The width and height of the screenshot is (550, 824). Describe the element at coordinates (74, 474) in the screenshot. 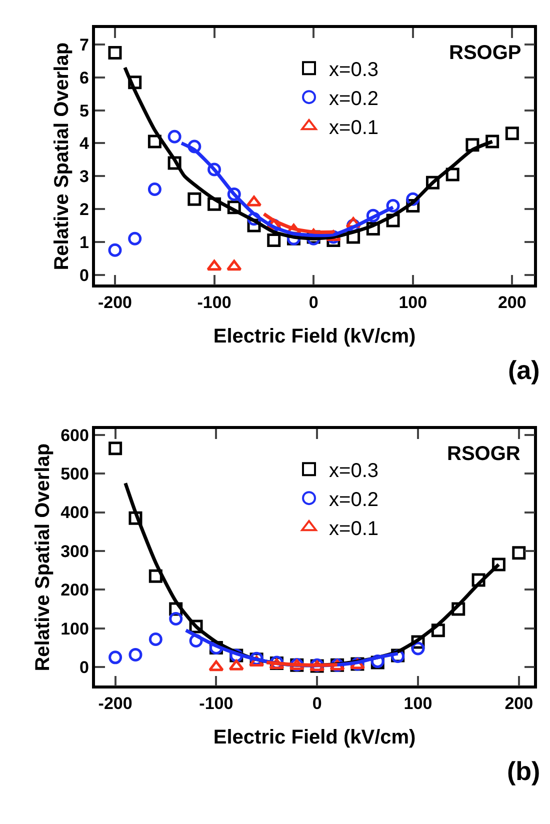

I see `y-tick-label: 500` at that location.